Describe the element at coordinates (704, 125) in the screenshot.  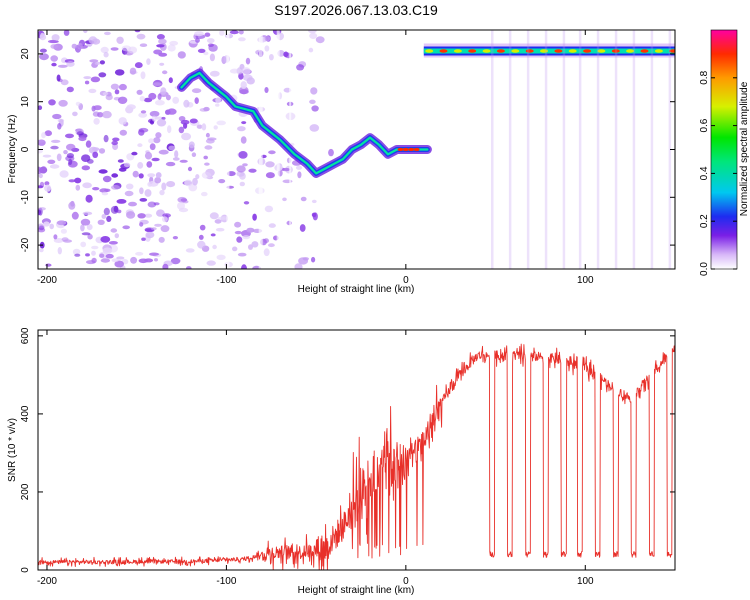
I see `colorbar-tick-label: 0.6` at that location.